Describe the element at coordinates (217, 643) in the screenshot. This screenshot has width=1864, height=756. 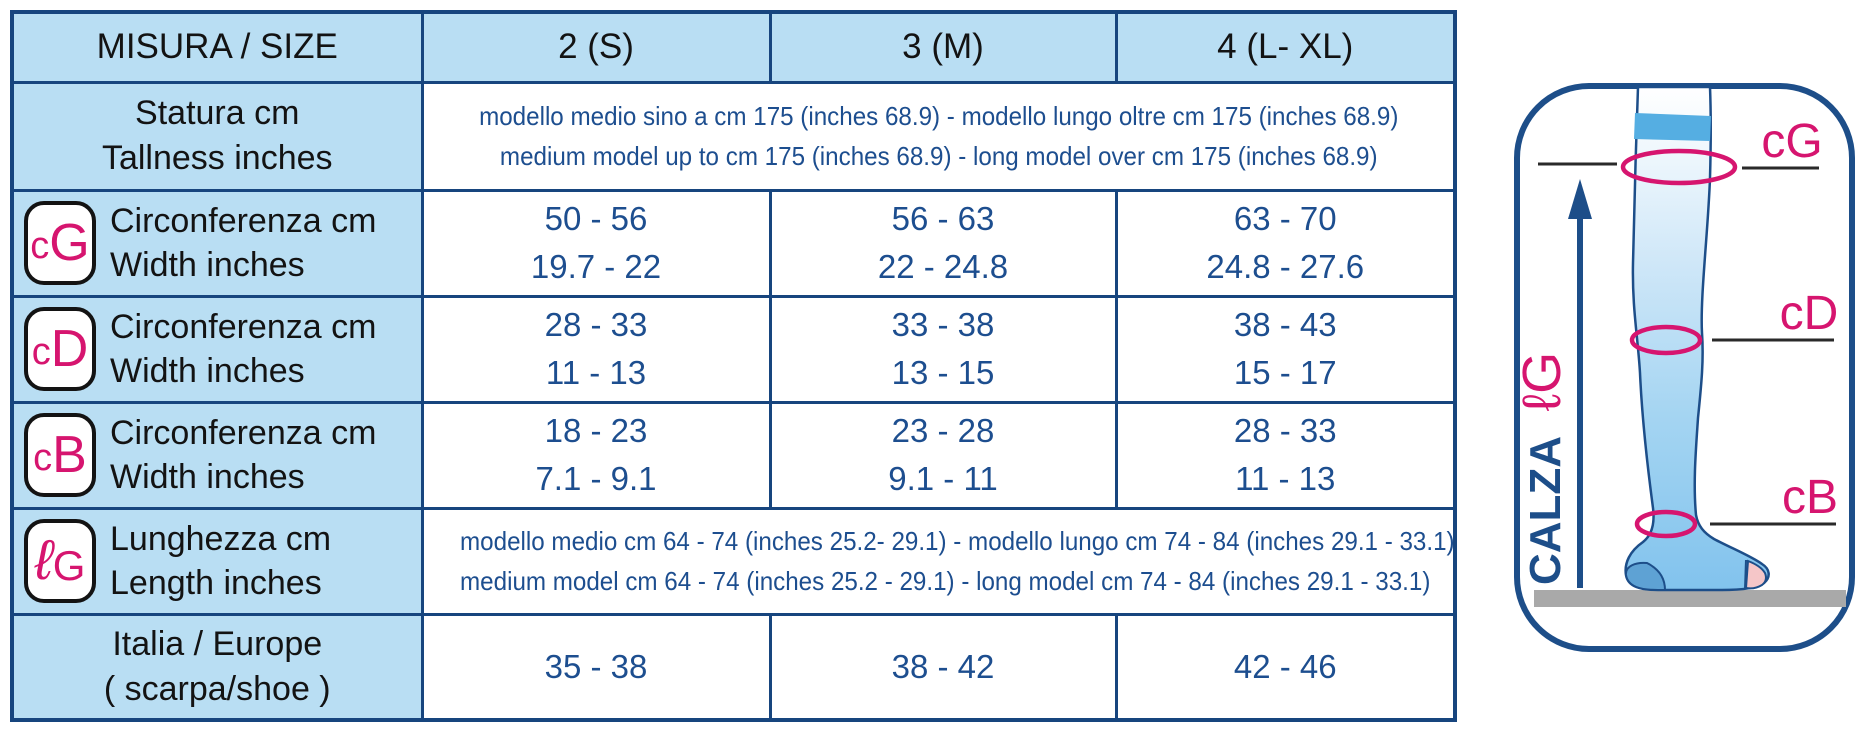
I see `label-shoe-line1: Italia / Europe` at that location.